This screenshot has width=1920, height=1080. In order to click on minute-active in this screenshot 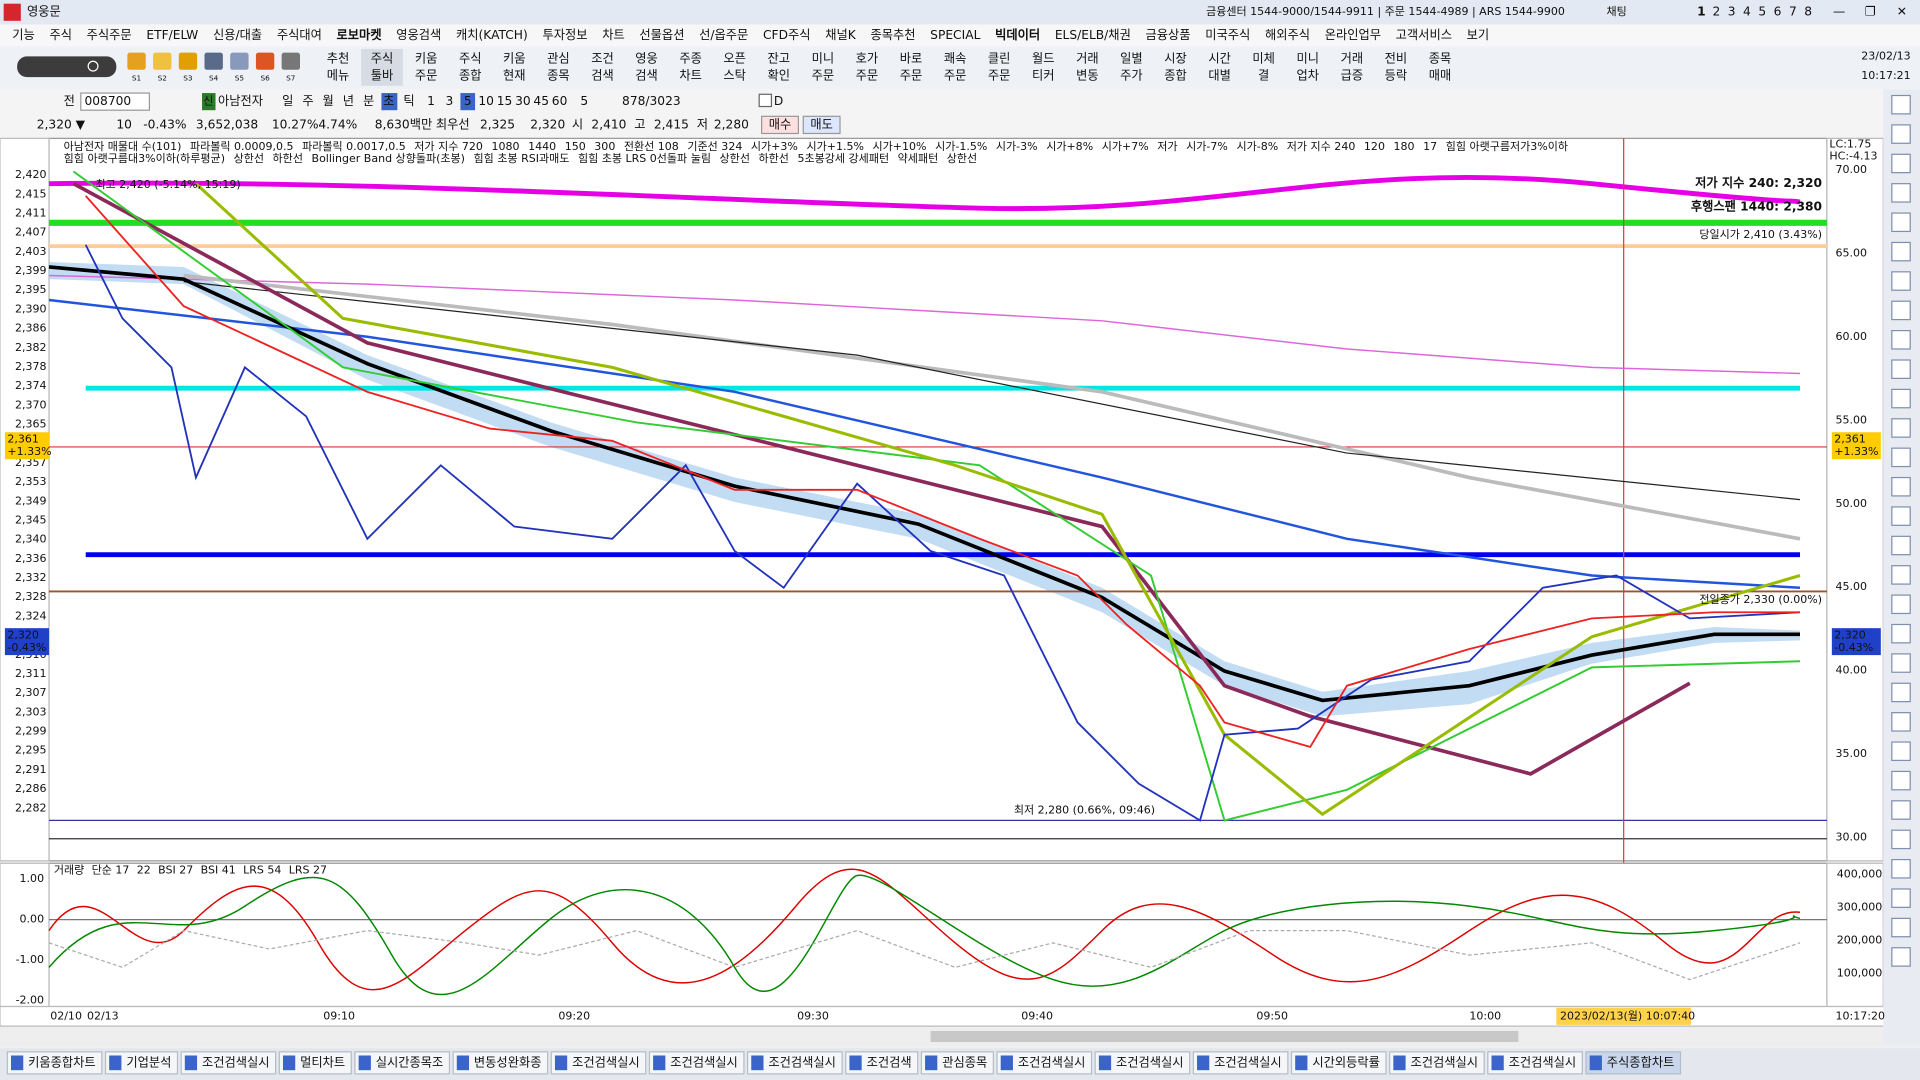, I will do `click(468, 102)`.